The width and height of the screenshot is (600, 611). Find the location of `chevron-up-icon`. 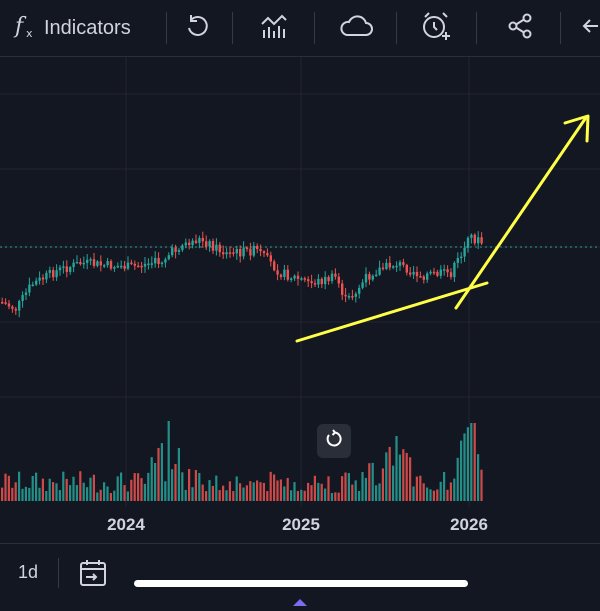

chevron-up-icon is located at coordinates (300, 602).